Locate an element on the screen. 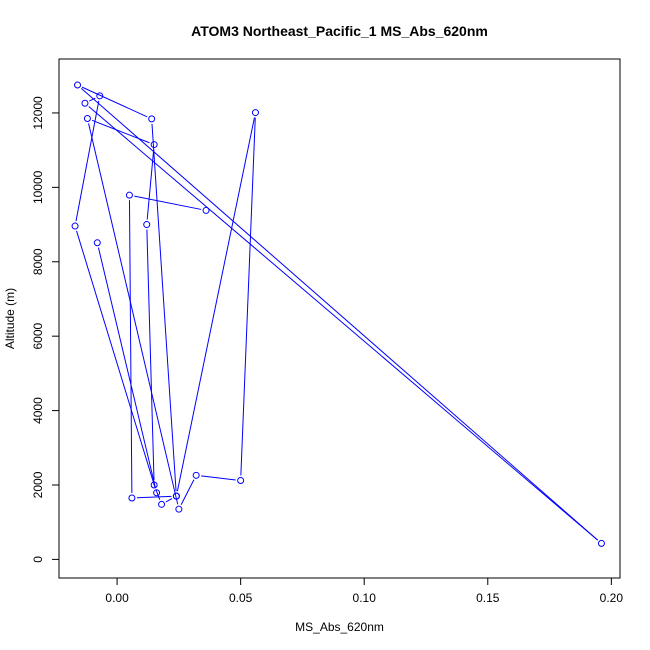  x-tick-label: 0.15 is located at coordinates (488, 598).